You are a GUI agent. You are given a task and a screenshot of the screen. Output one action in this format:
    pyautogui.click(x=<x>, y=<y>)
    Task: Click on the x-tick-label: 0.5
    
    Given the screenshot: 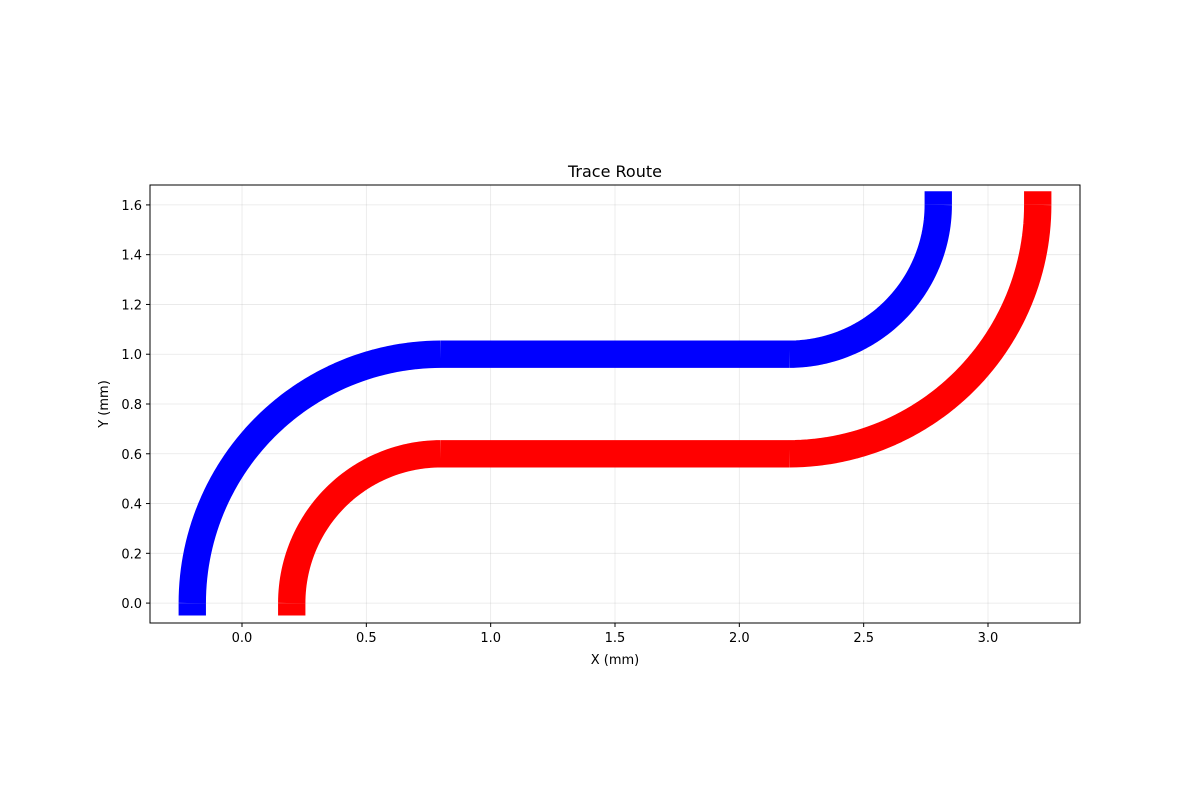 What is the action you would take?
    pyautogui.click(x=366, y=638)
    